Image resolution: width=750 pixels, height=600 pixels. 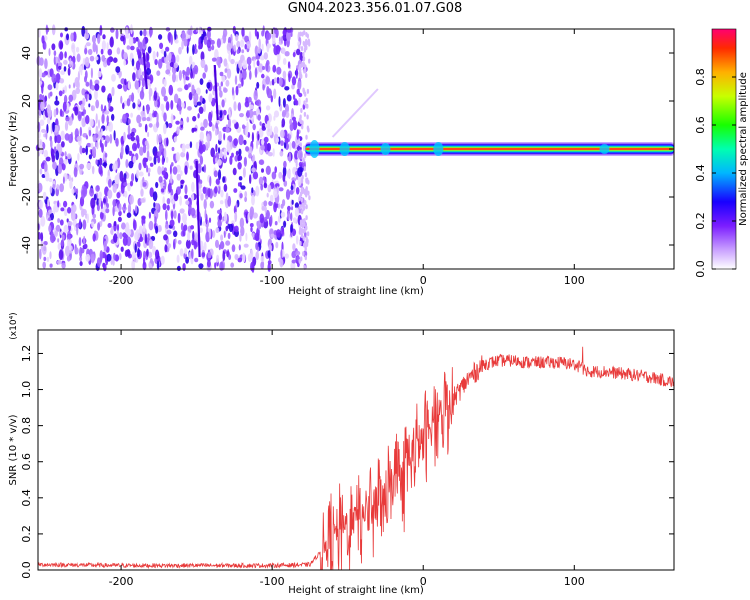 I want to click on spectrogram-y-label: Frequency (Hz), so click(x=13, y=149).